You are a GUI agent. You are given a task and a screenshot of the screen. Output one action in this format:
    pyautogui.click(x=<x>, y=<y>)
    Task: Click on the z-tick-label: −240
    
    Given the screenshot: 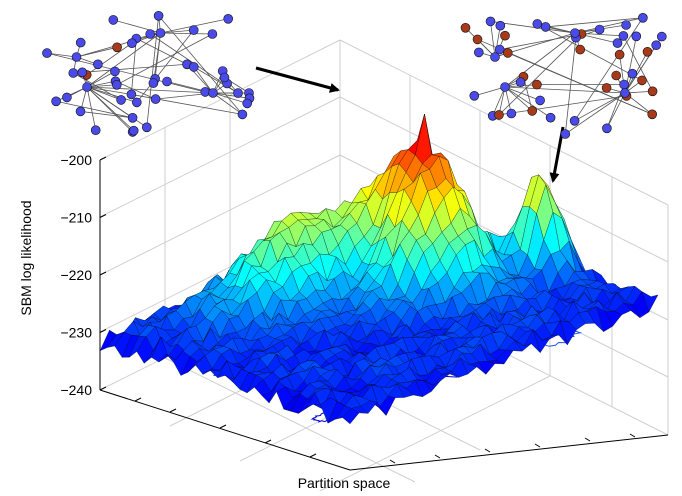 What is the action you would take?
    pyautogui.click(x=76, y=390)
    